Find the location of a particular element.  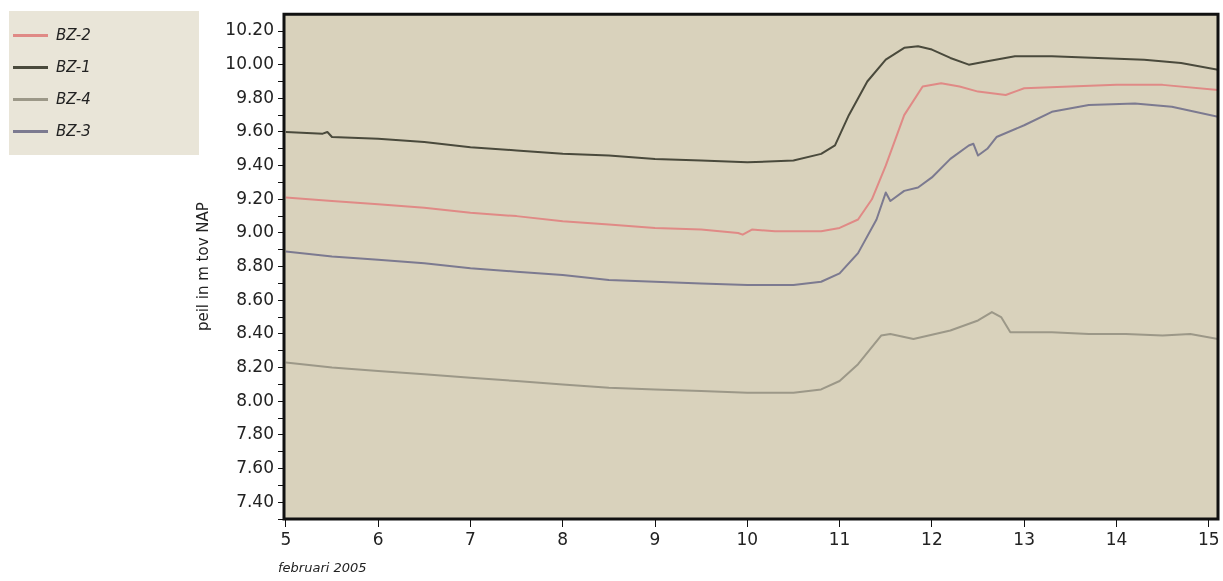

x-tick-label: 14 is located at coordinates (1116, 538).